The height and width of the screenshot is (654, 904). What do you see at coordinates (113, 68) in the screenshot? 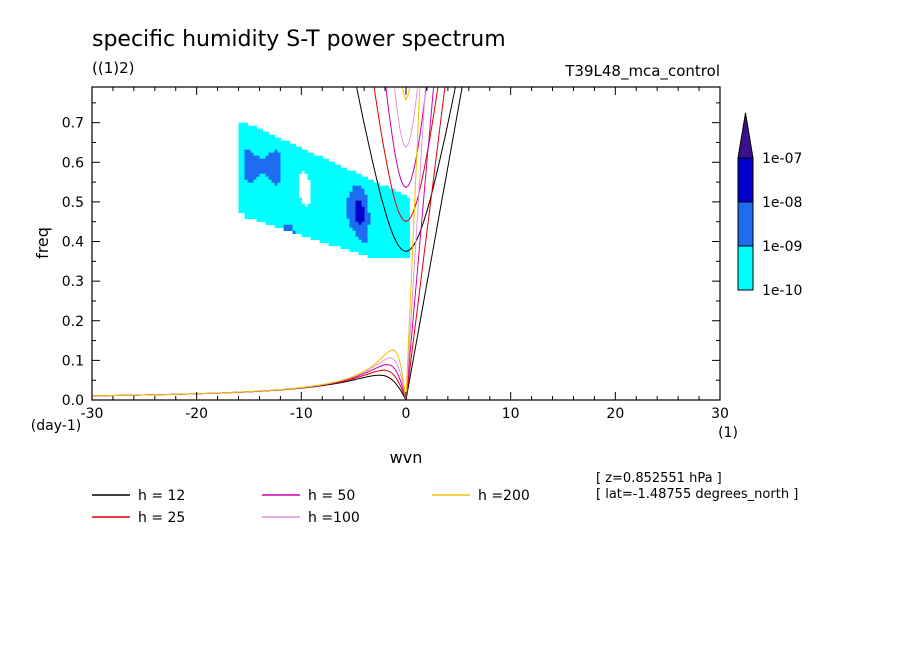
I see `chart-subtitle-left: ((1)2)` at bounding box center [113, 68].